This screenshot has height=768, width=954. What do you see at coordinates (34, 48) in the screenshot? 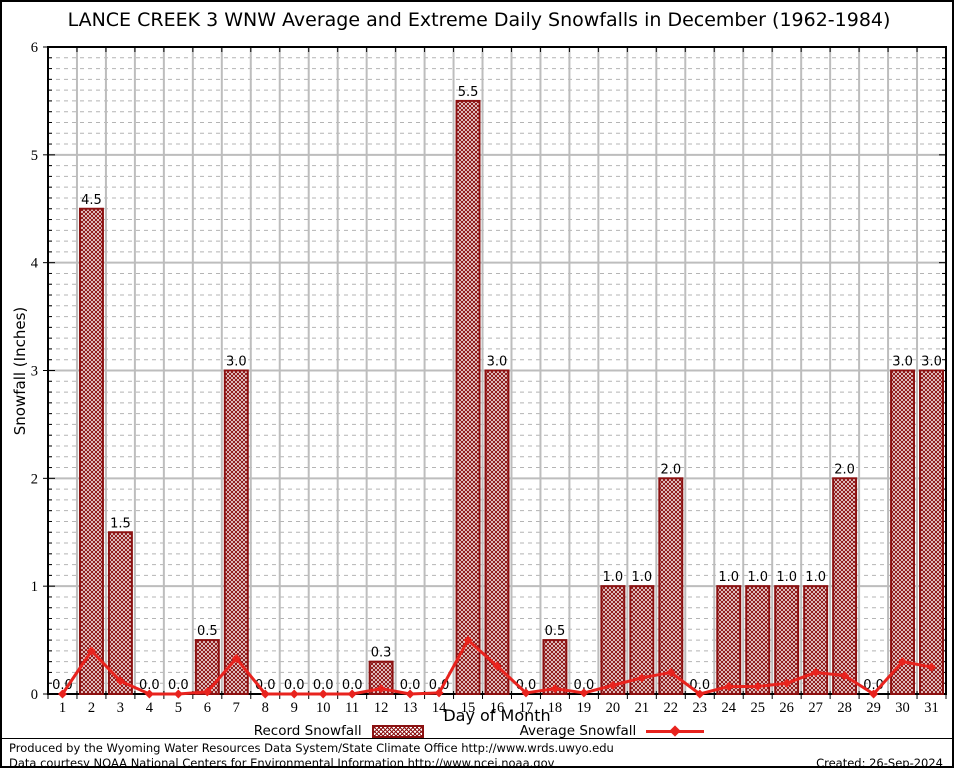
I see `y-tick-6: 6` at bounding box center [34, 48].